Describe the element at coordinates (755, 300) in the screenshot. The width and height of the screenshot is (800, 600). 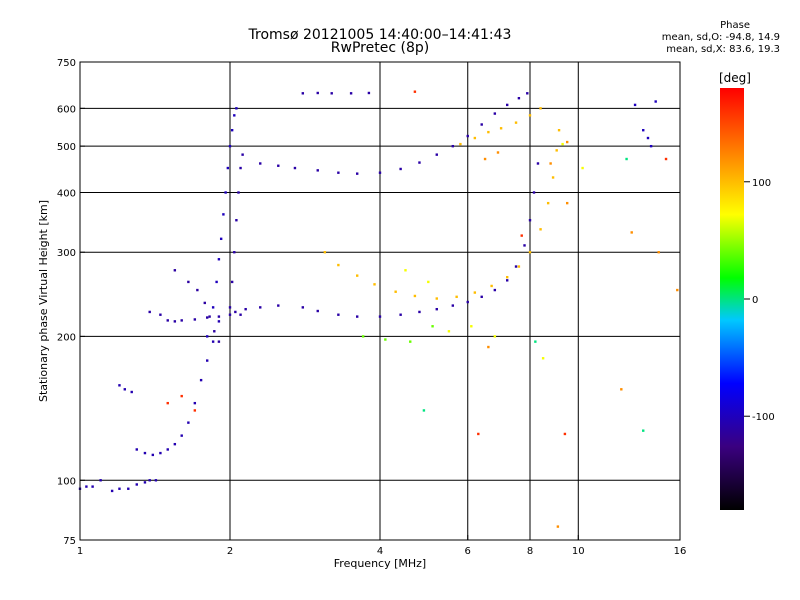
I see `colorbar-tick-label: 0` at that location.